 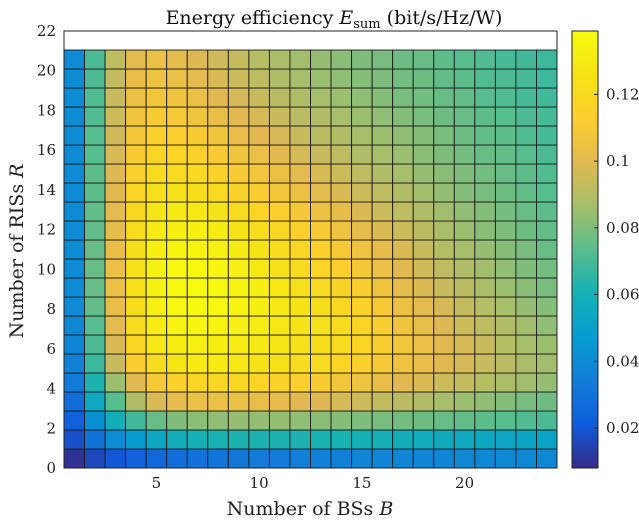 I want to click on y-tick-label: 20, so click(x=46, y=71).